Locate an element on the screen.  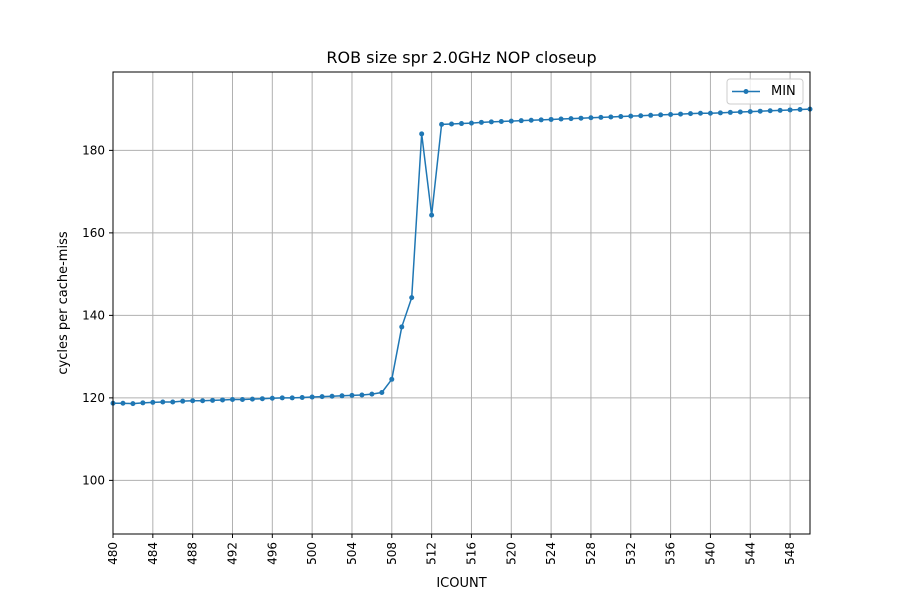
x-tick-label: 548 is located at coordinates (790, 553).